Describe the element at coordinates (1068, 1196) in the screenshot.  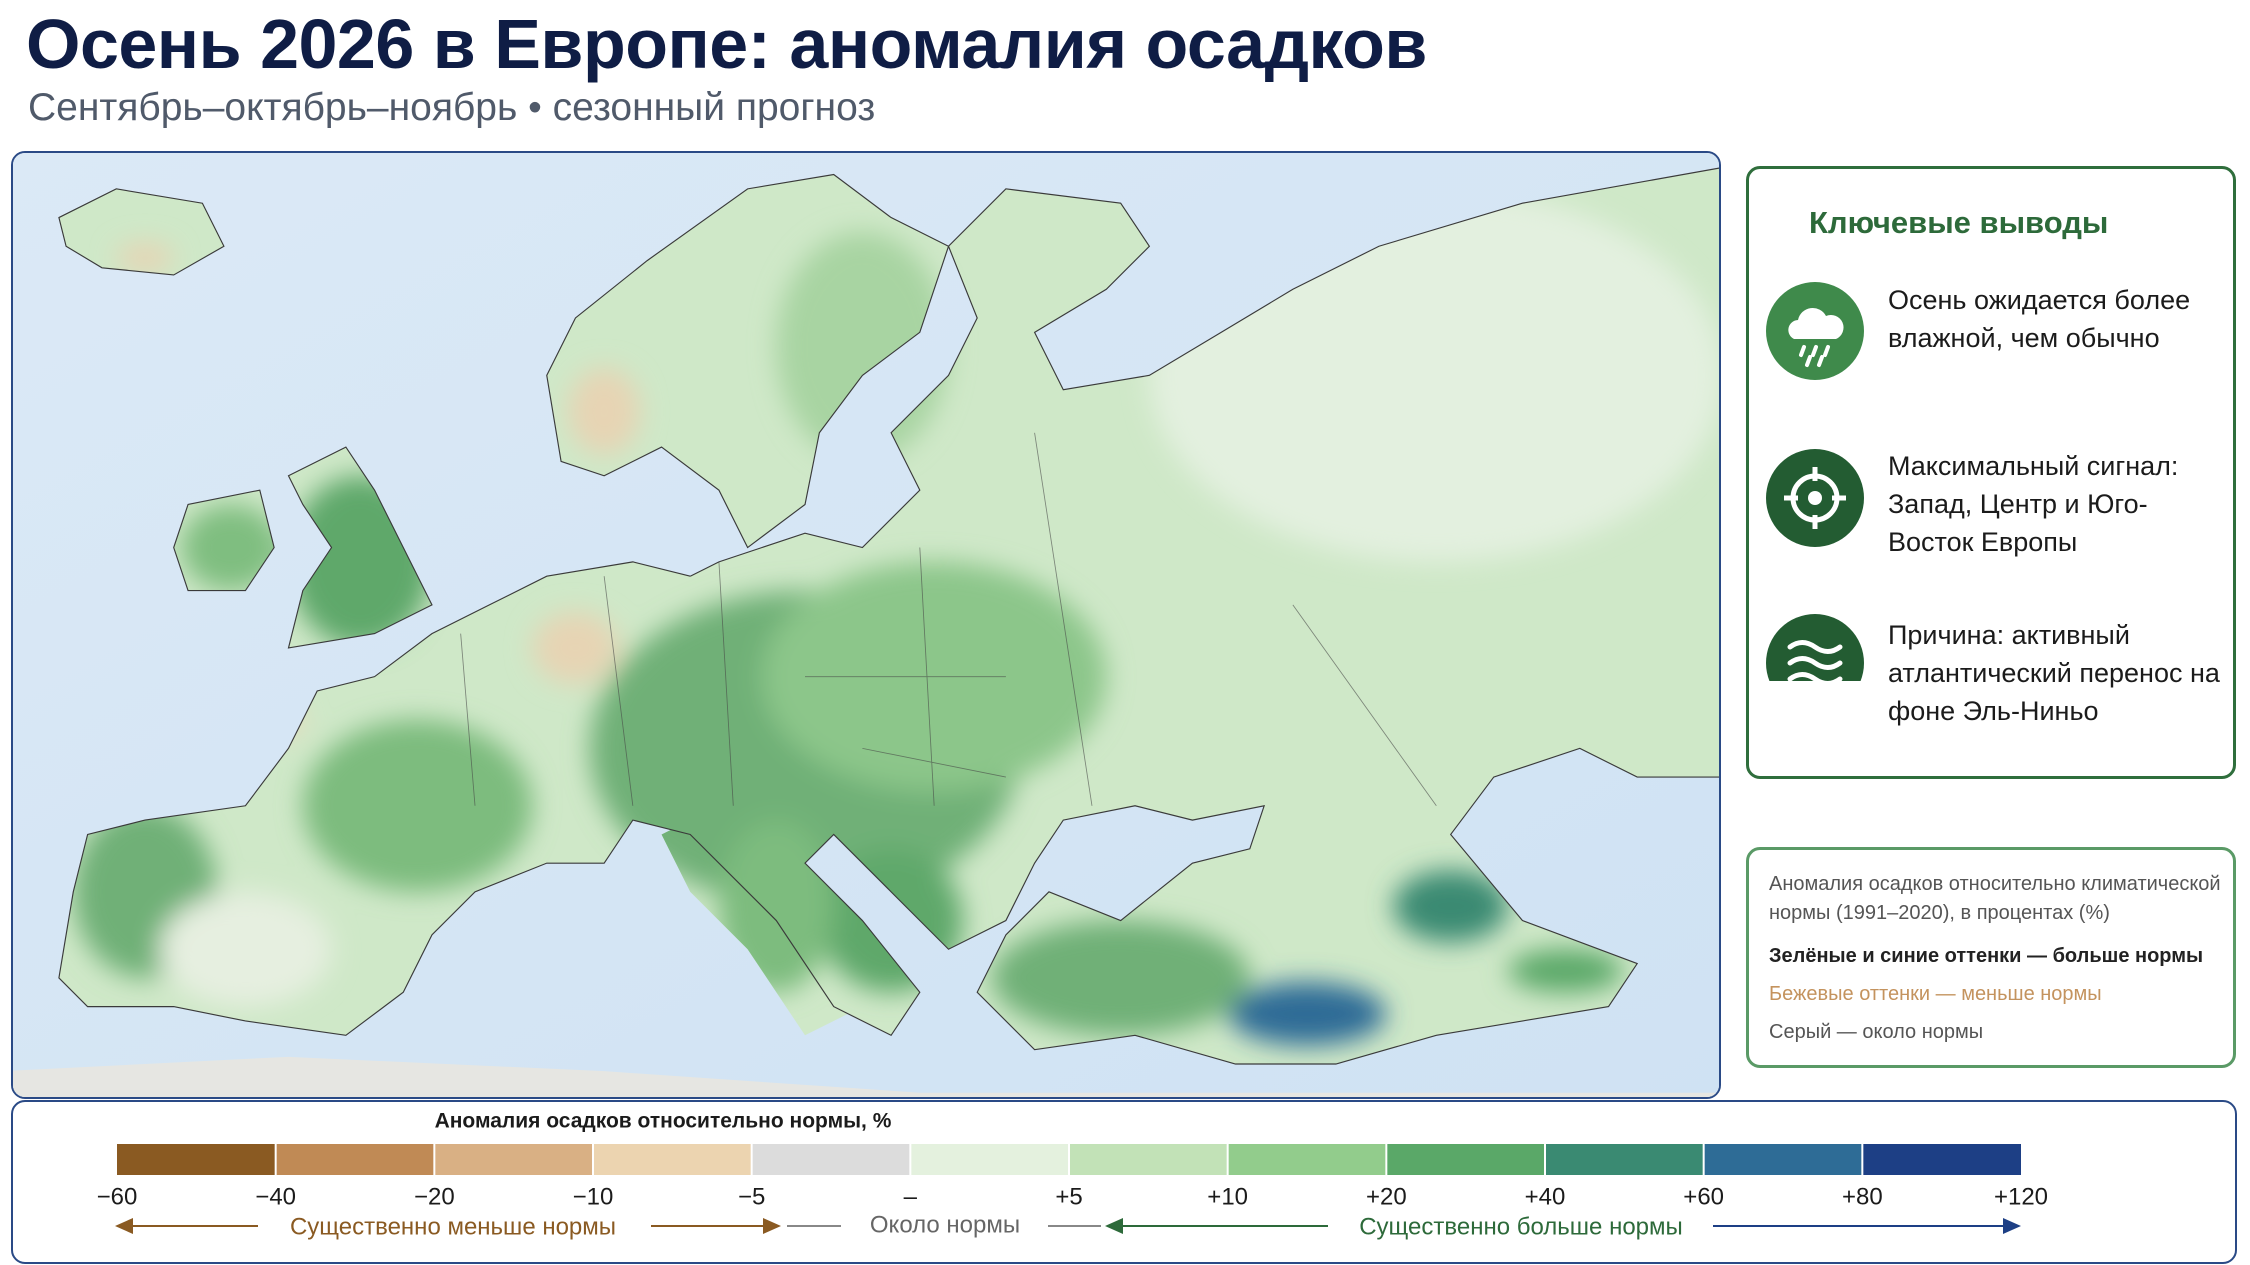
I see `tick-label: +5` at that location.